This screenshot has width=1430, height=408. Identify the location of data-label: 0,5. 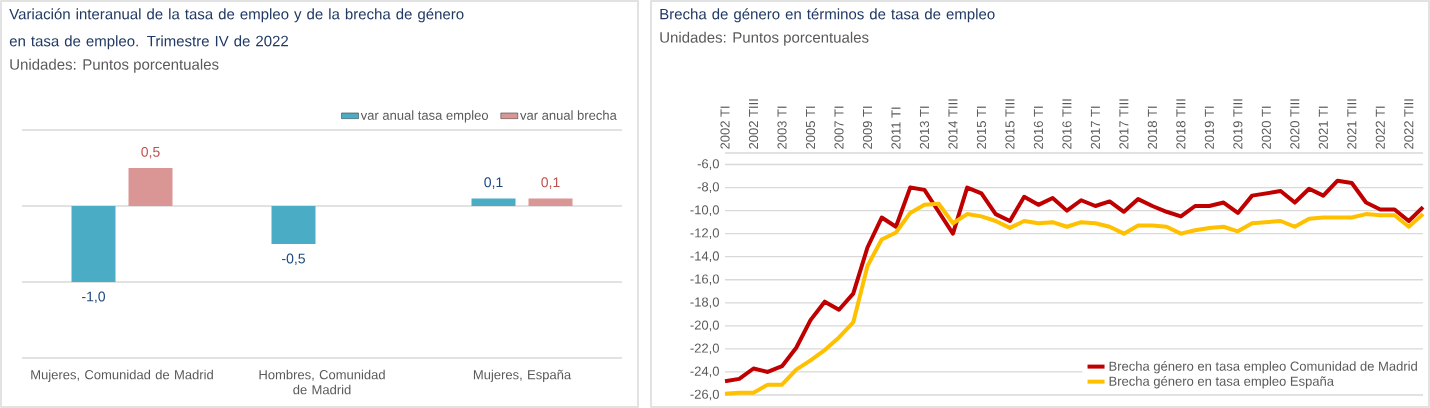
(150, 152).